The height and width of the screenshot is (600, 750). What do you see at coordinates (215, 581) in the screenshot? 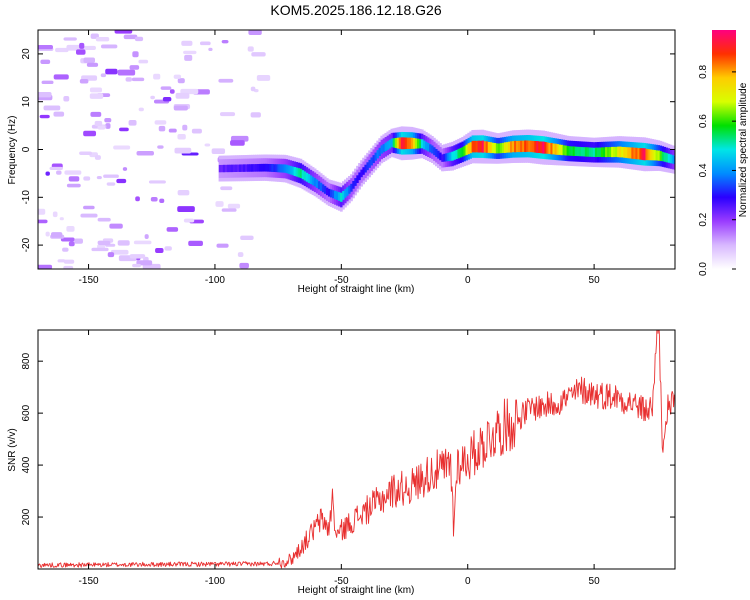
I see `x-tick-label: -100` at bounding box center [215, 581].